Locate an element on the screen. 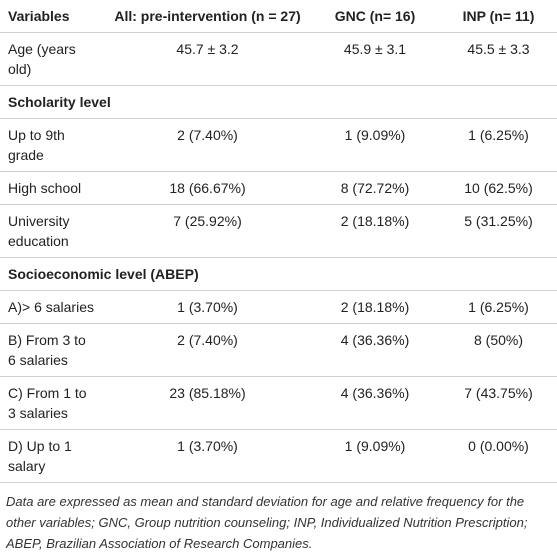 The height and width of the screenshot is (554, 557). section-row: Scholarity level is located at coordinates (278, 102).